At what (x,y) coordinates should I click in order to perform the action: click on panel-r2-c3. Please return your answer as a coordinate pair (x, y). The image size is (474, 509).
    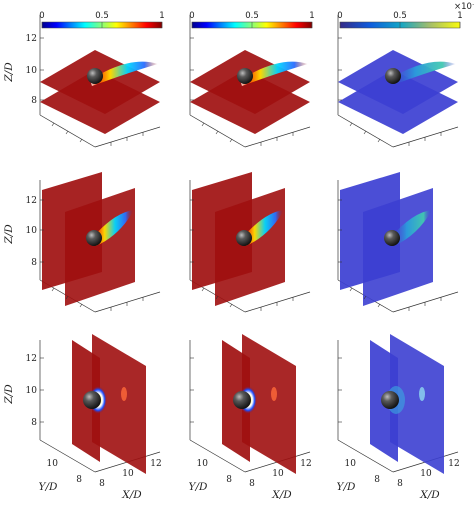
    Looking at the image, I should click on (398, 242).